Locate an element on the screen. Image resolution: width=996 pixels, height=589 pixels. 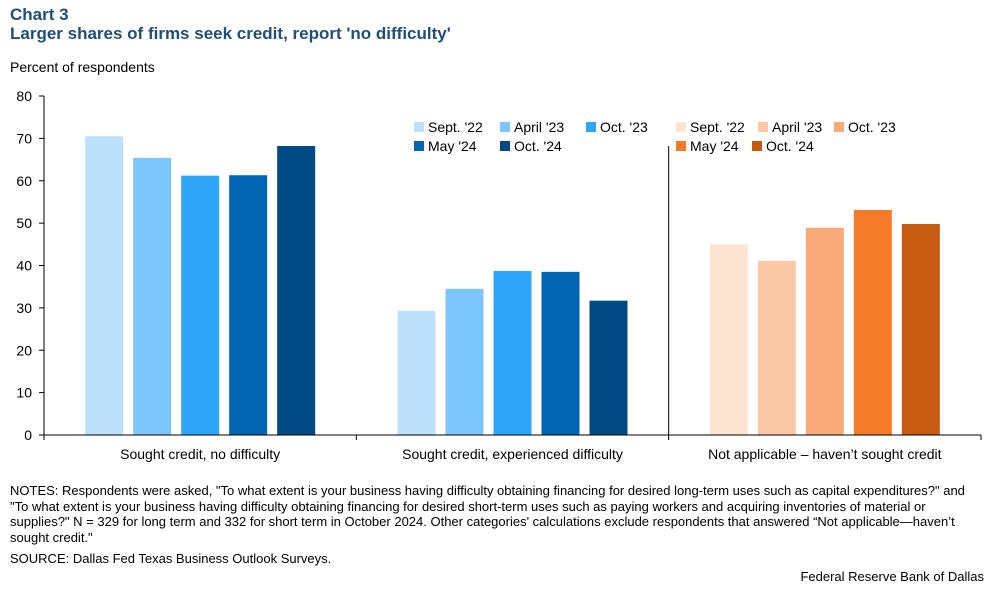
y-tick-label: 70 is located at coordinates (24, 138).